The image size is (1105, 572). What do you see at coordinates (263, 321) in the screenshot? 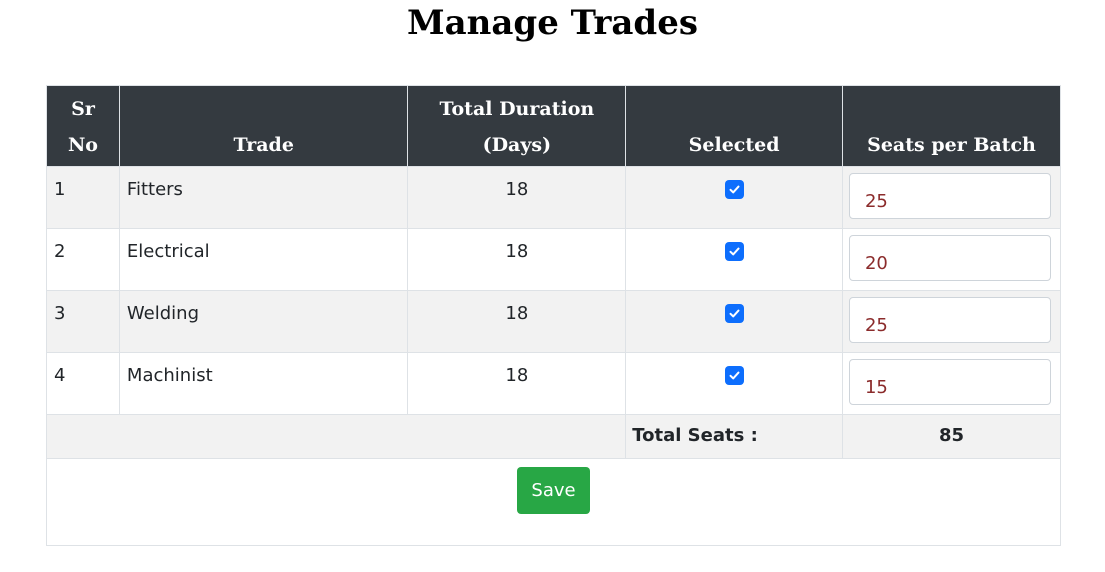
I see `trade-cell: Welding` at bounding box center [263, 321].